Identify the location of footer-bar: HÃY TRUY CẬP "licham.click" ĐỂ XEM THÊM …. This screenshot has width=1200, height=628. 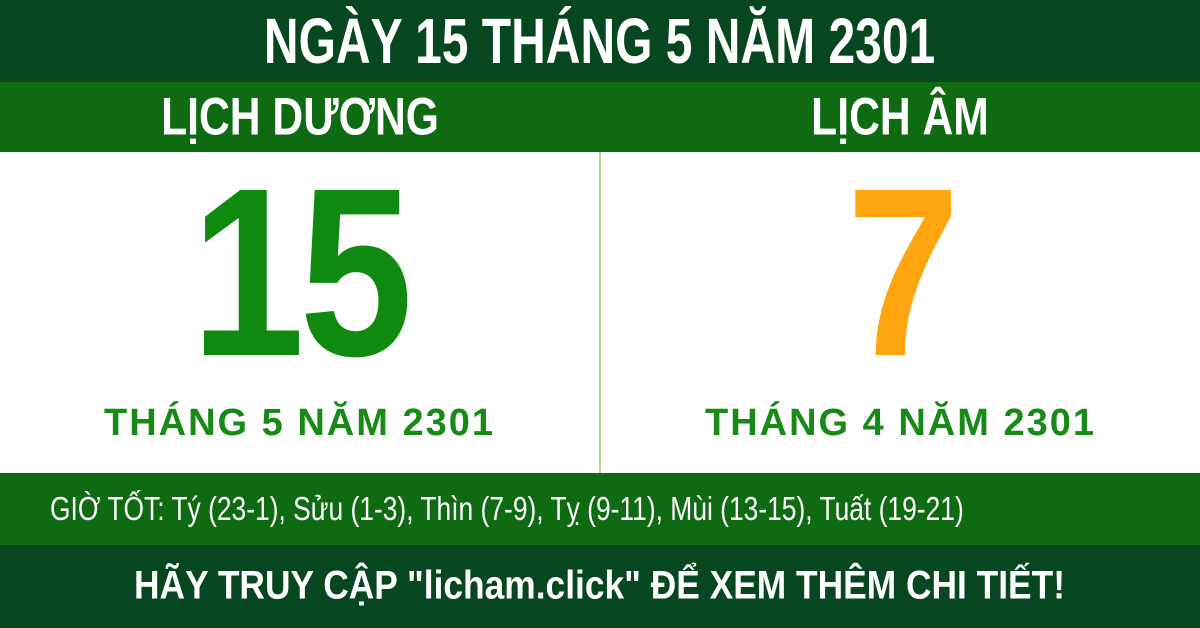
(600, 586).